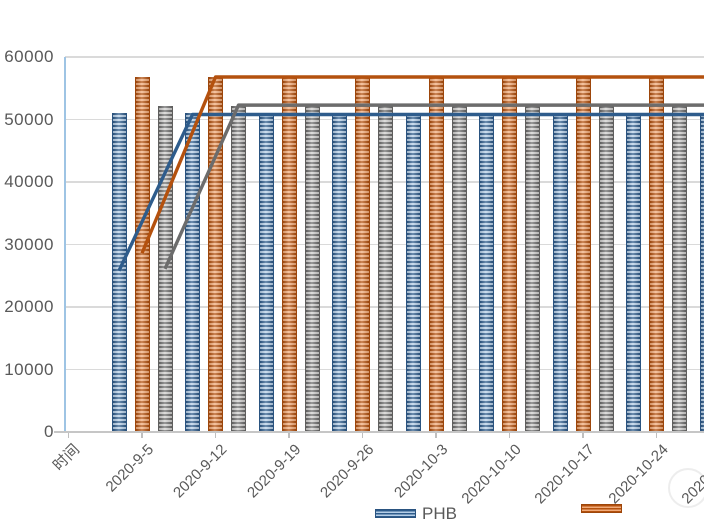 The image size is (704, 528). What do you see at coordinates (67, 458) in the screenshot?
I see `x-axis-label: 时间` at bounding box center [67, 458].